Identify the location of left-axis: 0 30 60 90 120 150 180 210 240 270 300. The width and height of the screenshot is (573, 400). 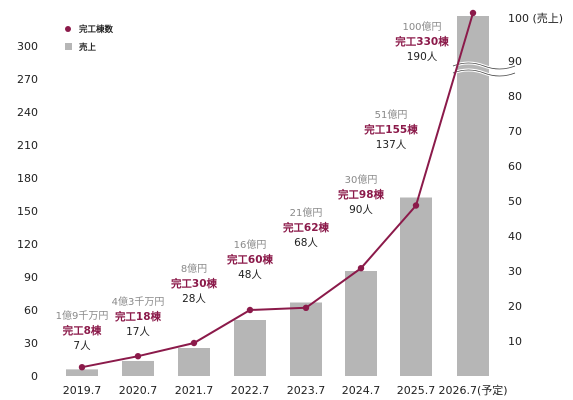
(27, 211).